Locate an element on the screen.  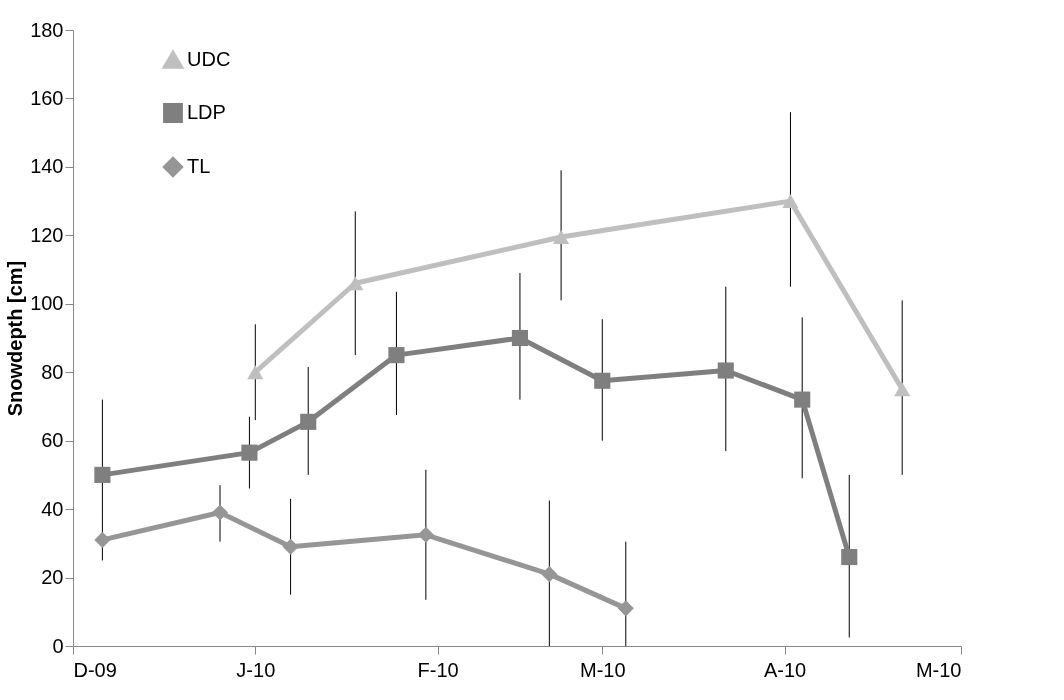
y-tick-label: 160 is located at coordinates (47, 97).